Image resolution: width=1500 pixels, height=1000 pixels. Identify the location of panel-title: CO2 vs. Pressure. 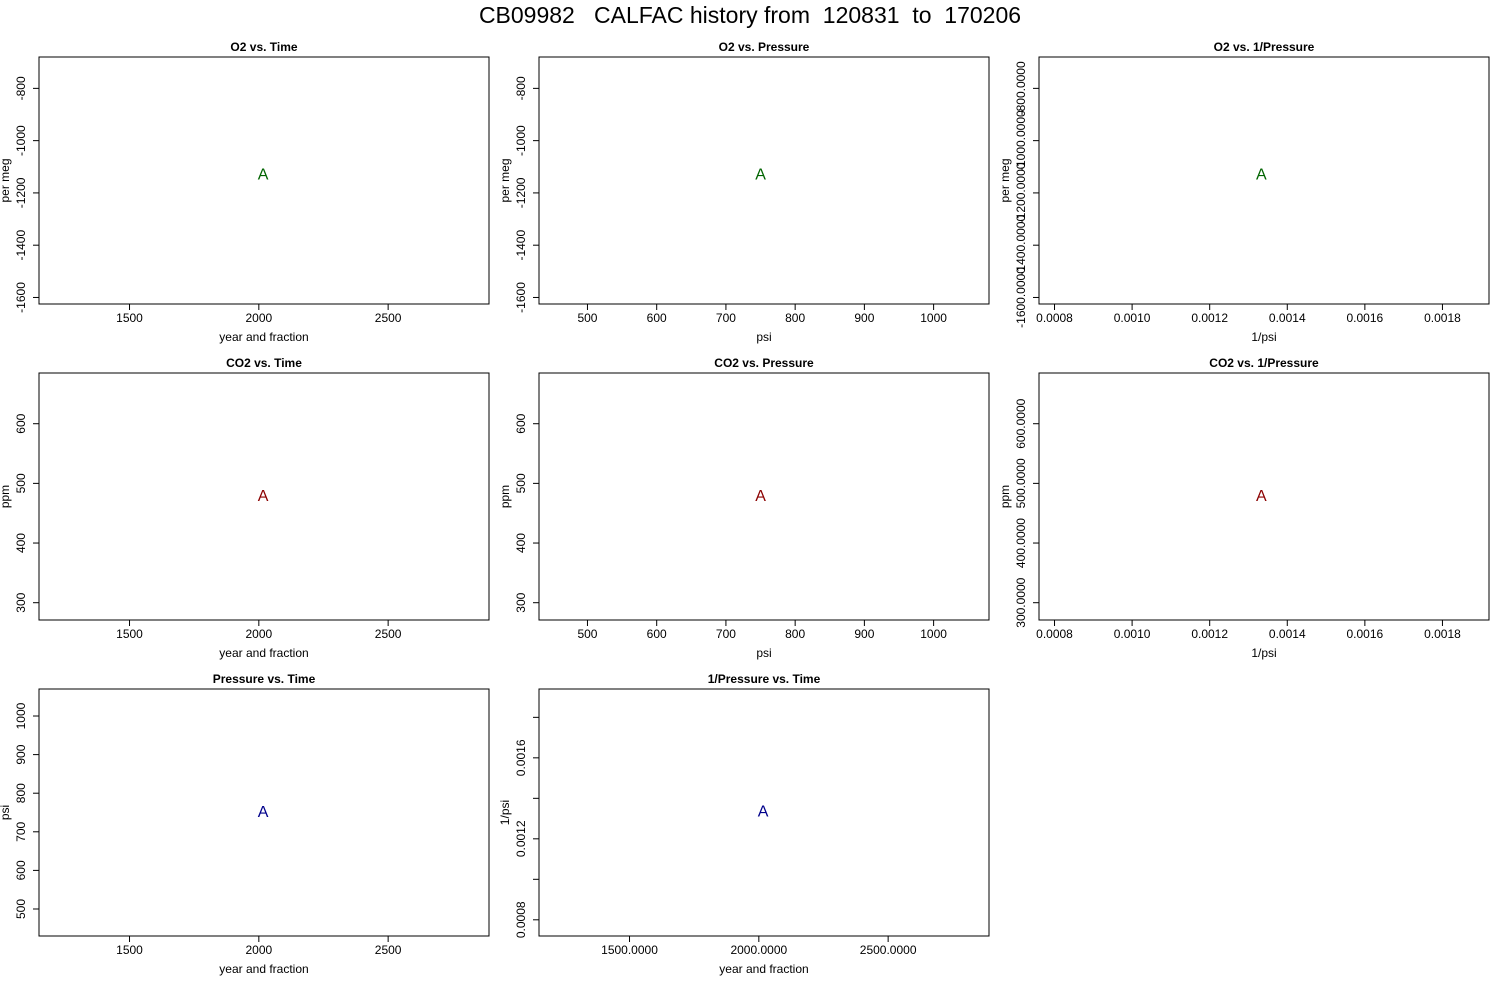
(764, 363).